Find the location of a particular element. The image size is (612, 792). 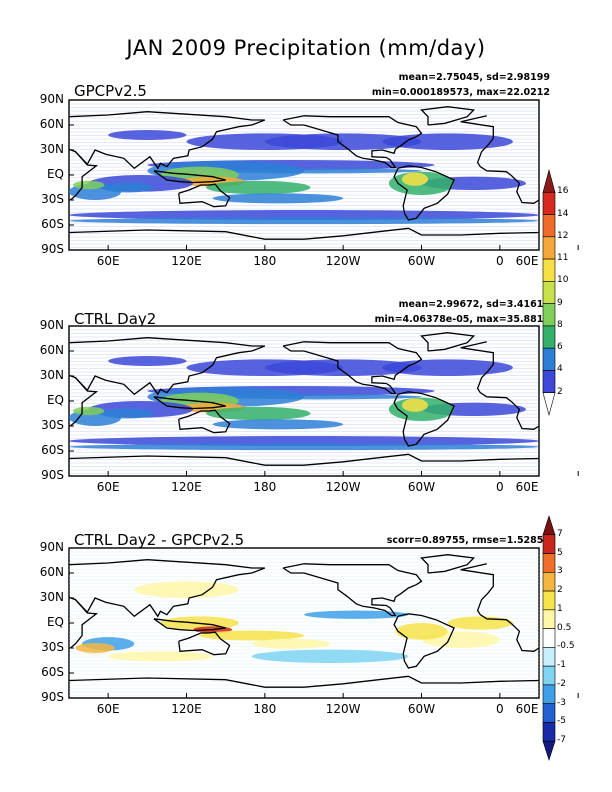

colorbar-label: 16 is located at coordinates (563, 191).